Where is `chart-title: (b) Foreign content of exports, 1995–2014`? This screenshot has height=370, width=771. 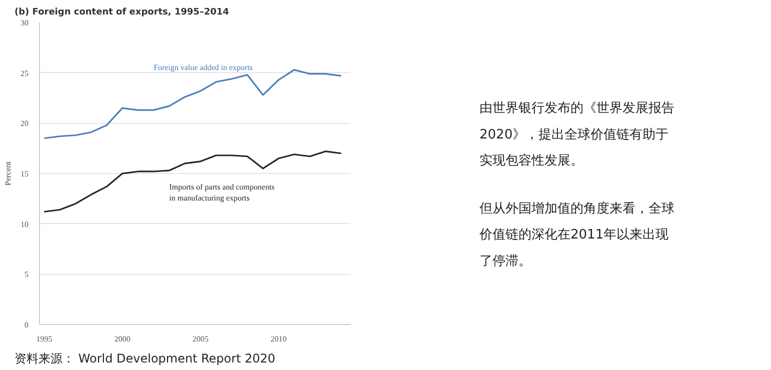 chart-title: (b) Foreign content of exports, 1995–2014 is located at coordinates (122, 13).